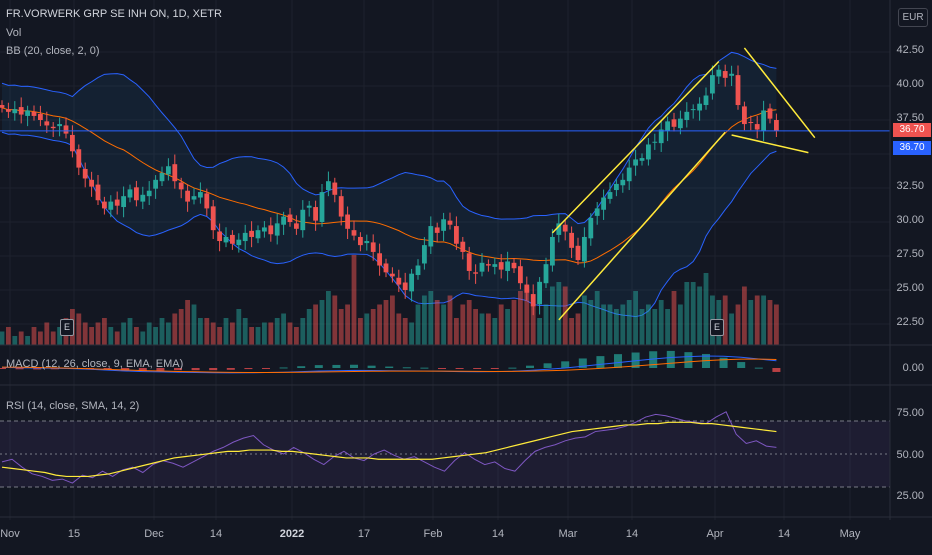 This screenshot has width=932, height=555. What do you see at coordinates (154, 534) in the screenshot?
I see `time-label: Dec` at bounding box center [154, 534].